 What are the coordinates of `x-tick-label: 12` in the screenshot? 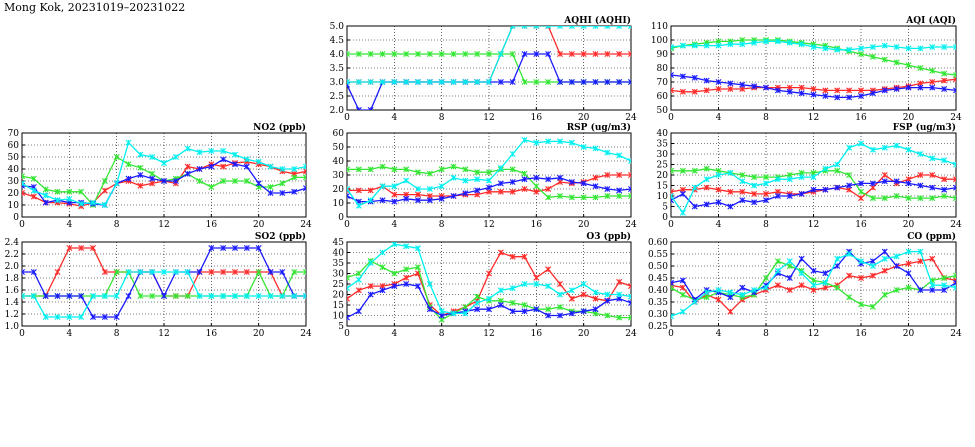 It's located at (488, 118).